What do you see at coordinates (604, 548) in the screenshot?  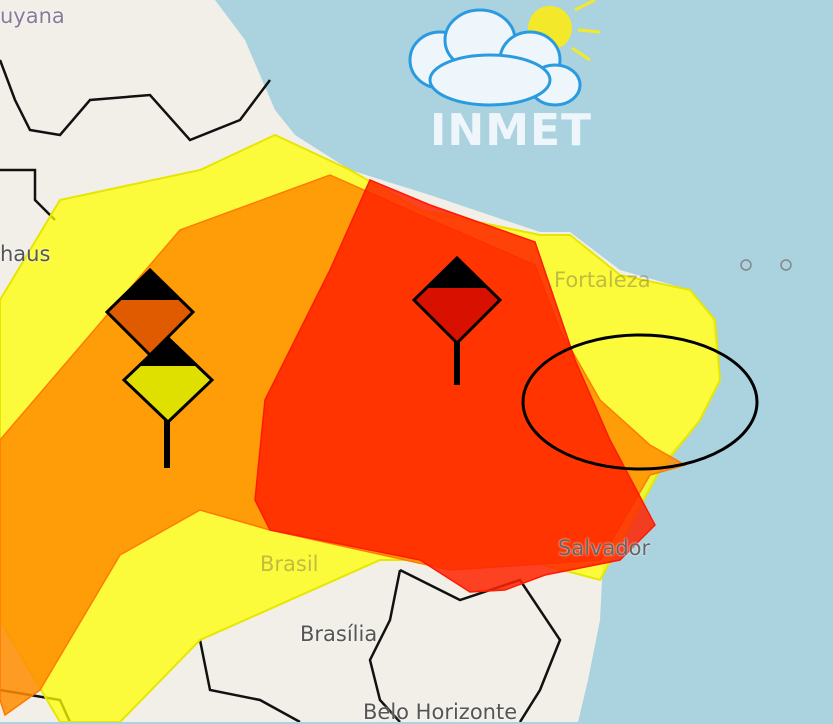 I see `label-salvador: Salvador` at bounding box center [604, 548].